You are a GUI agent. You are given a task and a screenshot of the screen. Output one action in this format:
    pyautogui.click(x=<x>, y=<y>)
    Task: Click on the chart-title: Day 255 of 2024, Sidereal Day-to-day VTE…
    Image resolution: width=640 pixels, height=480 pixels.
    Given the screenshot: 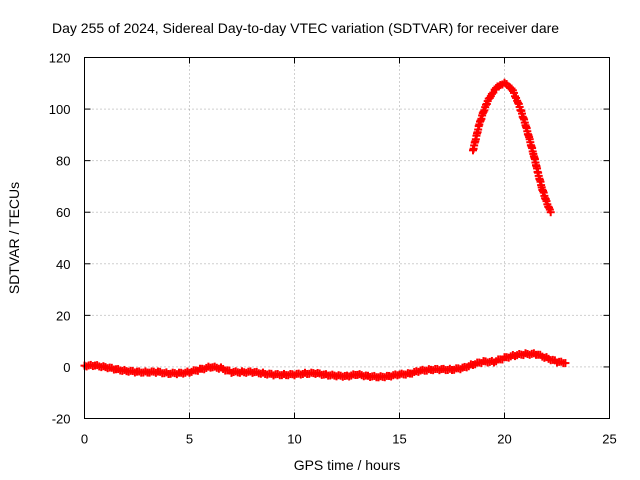 What is the action you would take?
    pyautogui.click(x=305, y=28)
    